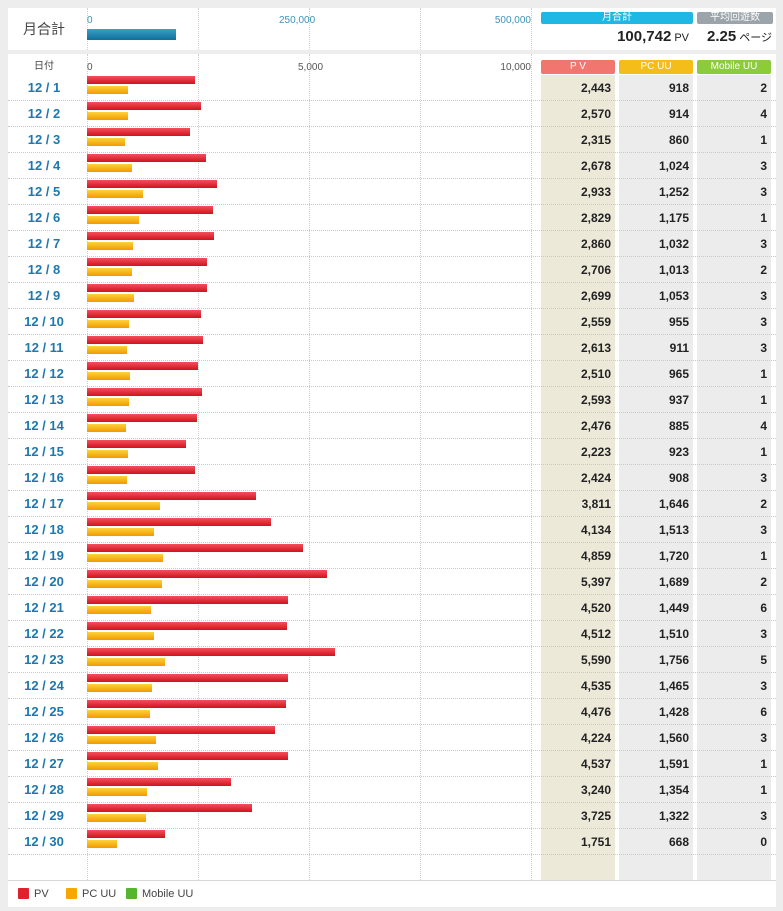 The height and width of the screenshot is (911, 783). What do you see at coordinates (656, 477) in the screenshot?
I see `pcuu-column-bg` at bounding box center [656, 477].